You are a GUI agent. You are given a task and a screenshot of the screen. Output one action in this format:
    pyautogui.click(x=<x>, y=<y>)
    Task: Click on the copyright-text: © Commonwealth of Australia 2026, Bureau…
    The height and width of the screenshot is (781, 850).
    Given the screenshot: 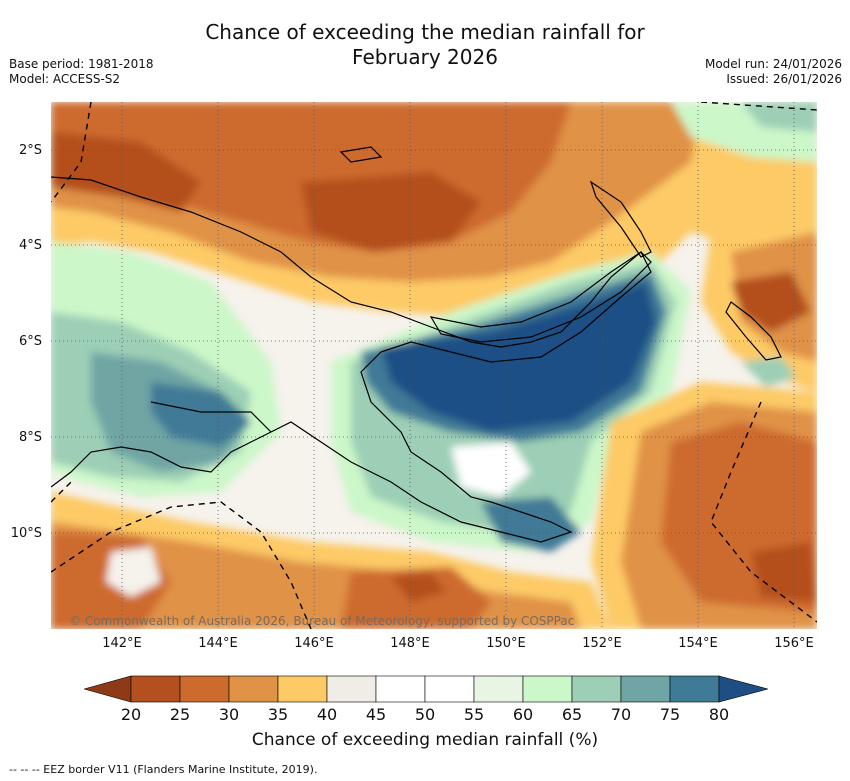 What is the action you would take?
    pyautogui.click(x=322, y=621)
    